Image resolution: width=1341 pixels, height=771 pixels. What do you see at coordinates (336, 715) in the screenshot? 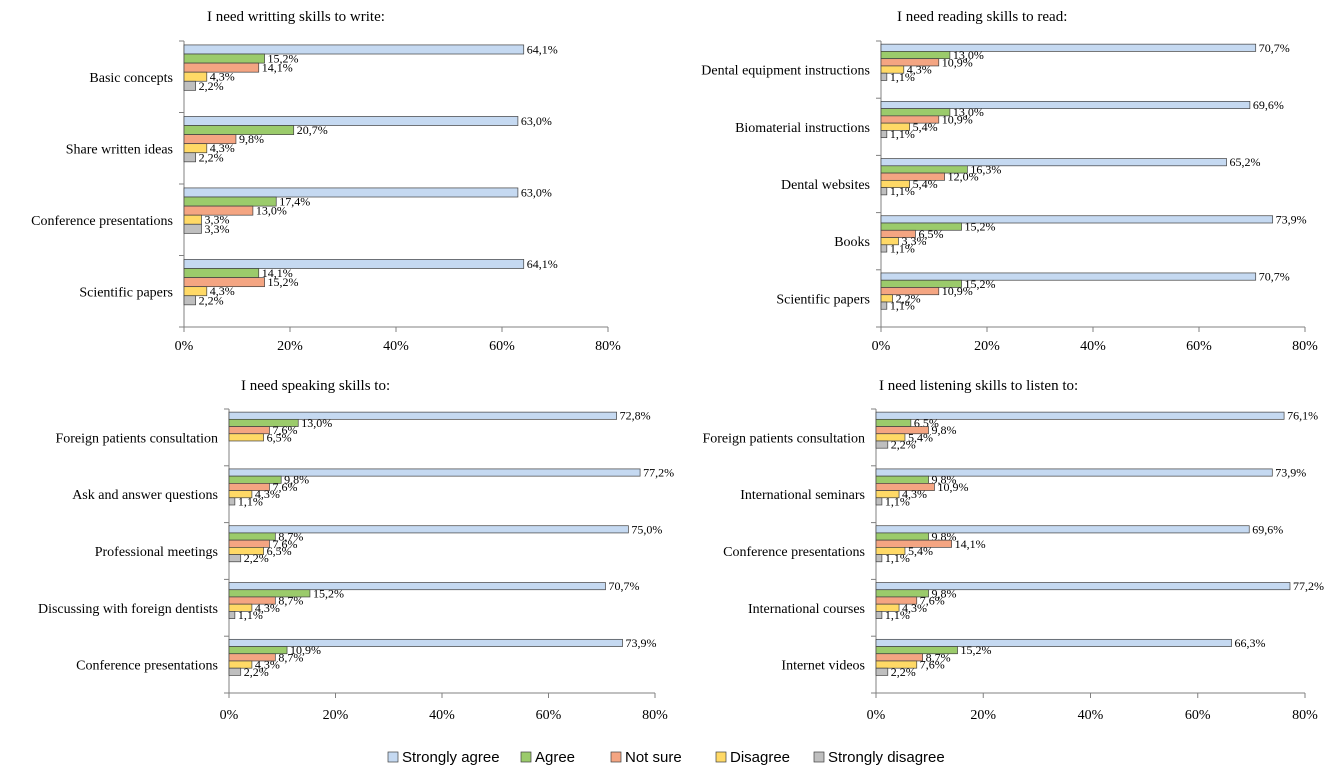
I see `x-tick-label: 20%` at bounding box center [336, 715].